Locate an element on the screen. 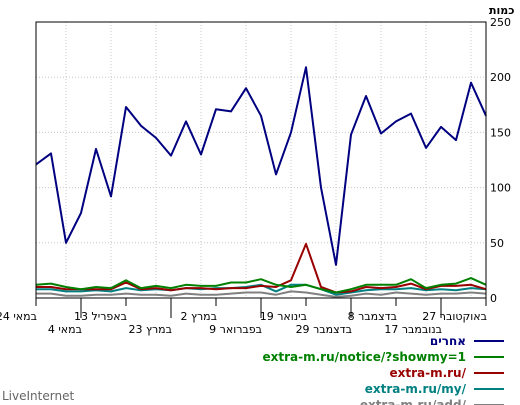 The image size is (520, 405). y-tick-label: 0 is located at coordinates (493, 298).